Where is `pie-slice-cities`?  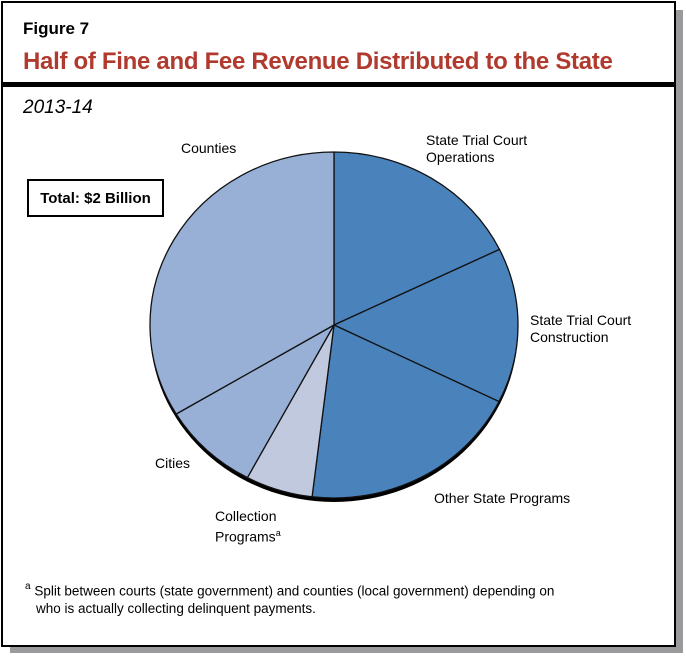
pie-slice-cities is located at coordinates (255, 401).